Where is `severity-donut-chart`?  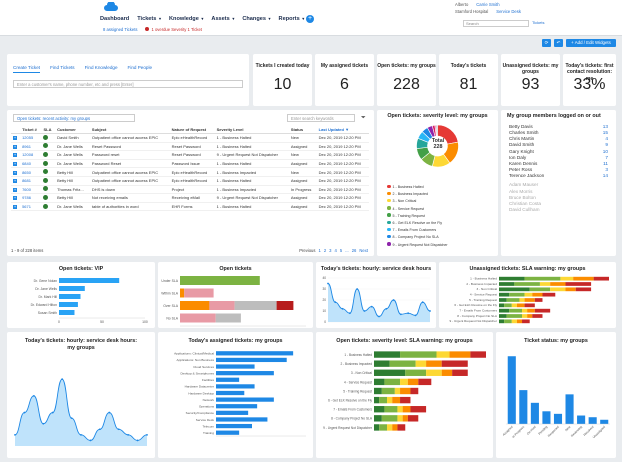 severity-donut-chart is located at coordinates (437, 152).